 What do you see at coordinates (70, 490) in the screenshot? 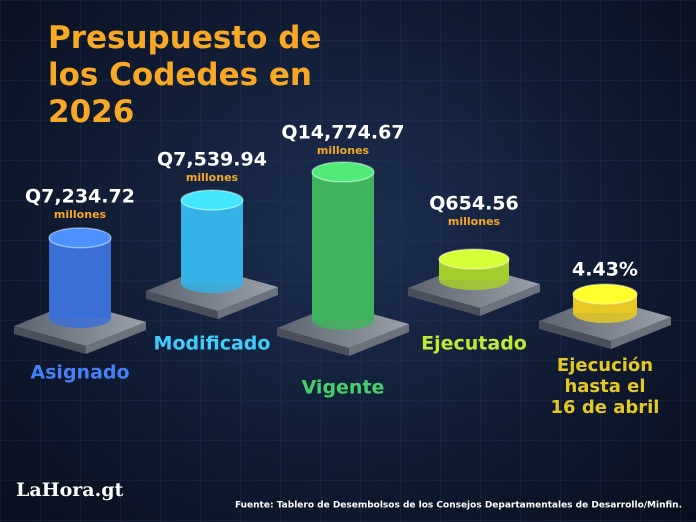
I see `logo: LaHora.gt` at bounding box center [70, 490].